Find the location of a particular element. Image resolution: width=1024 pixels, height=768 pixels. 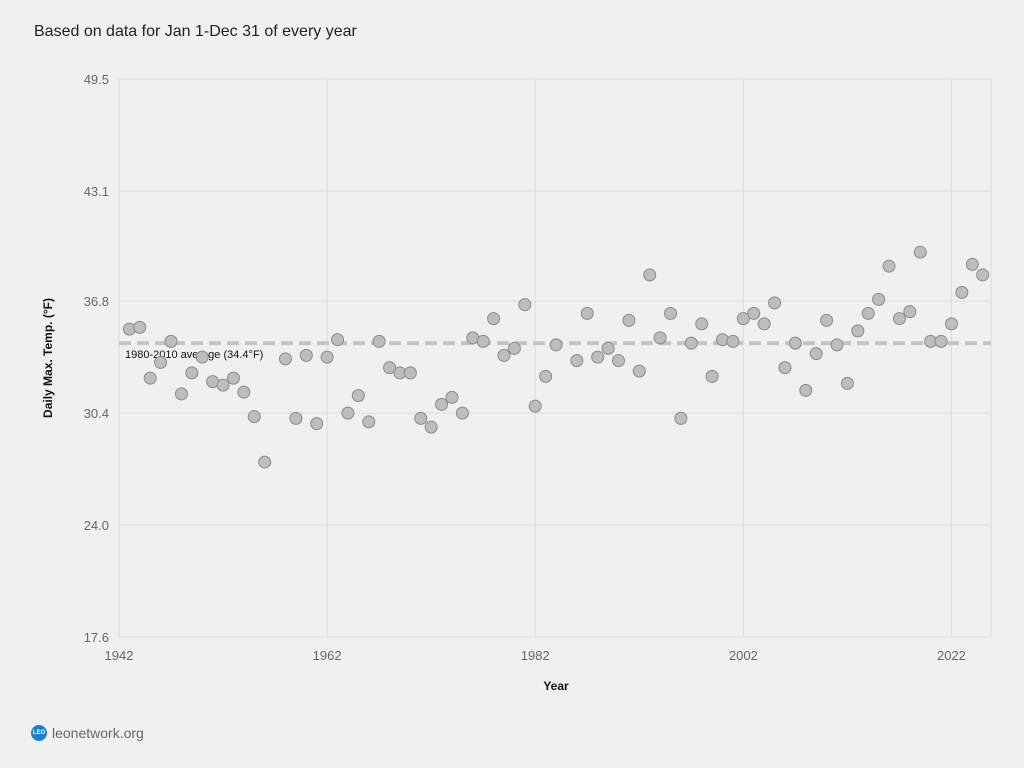

y-tick-label: 30.4 is located at coordinates (96, 413).